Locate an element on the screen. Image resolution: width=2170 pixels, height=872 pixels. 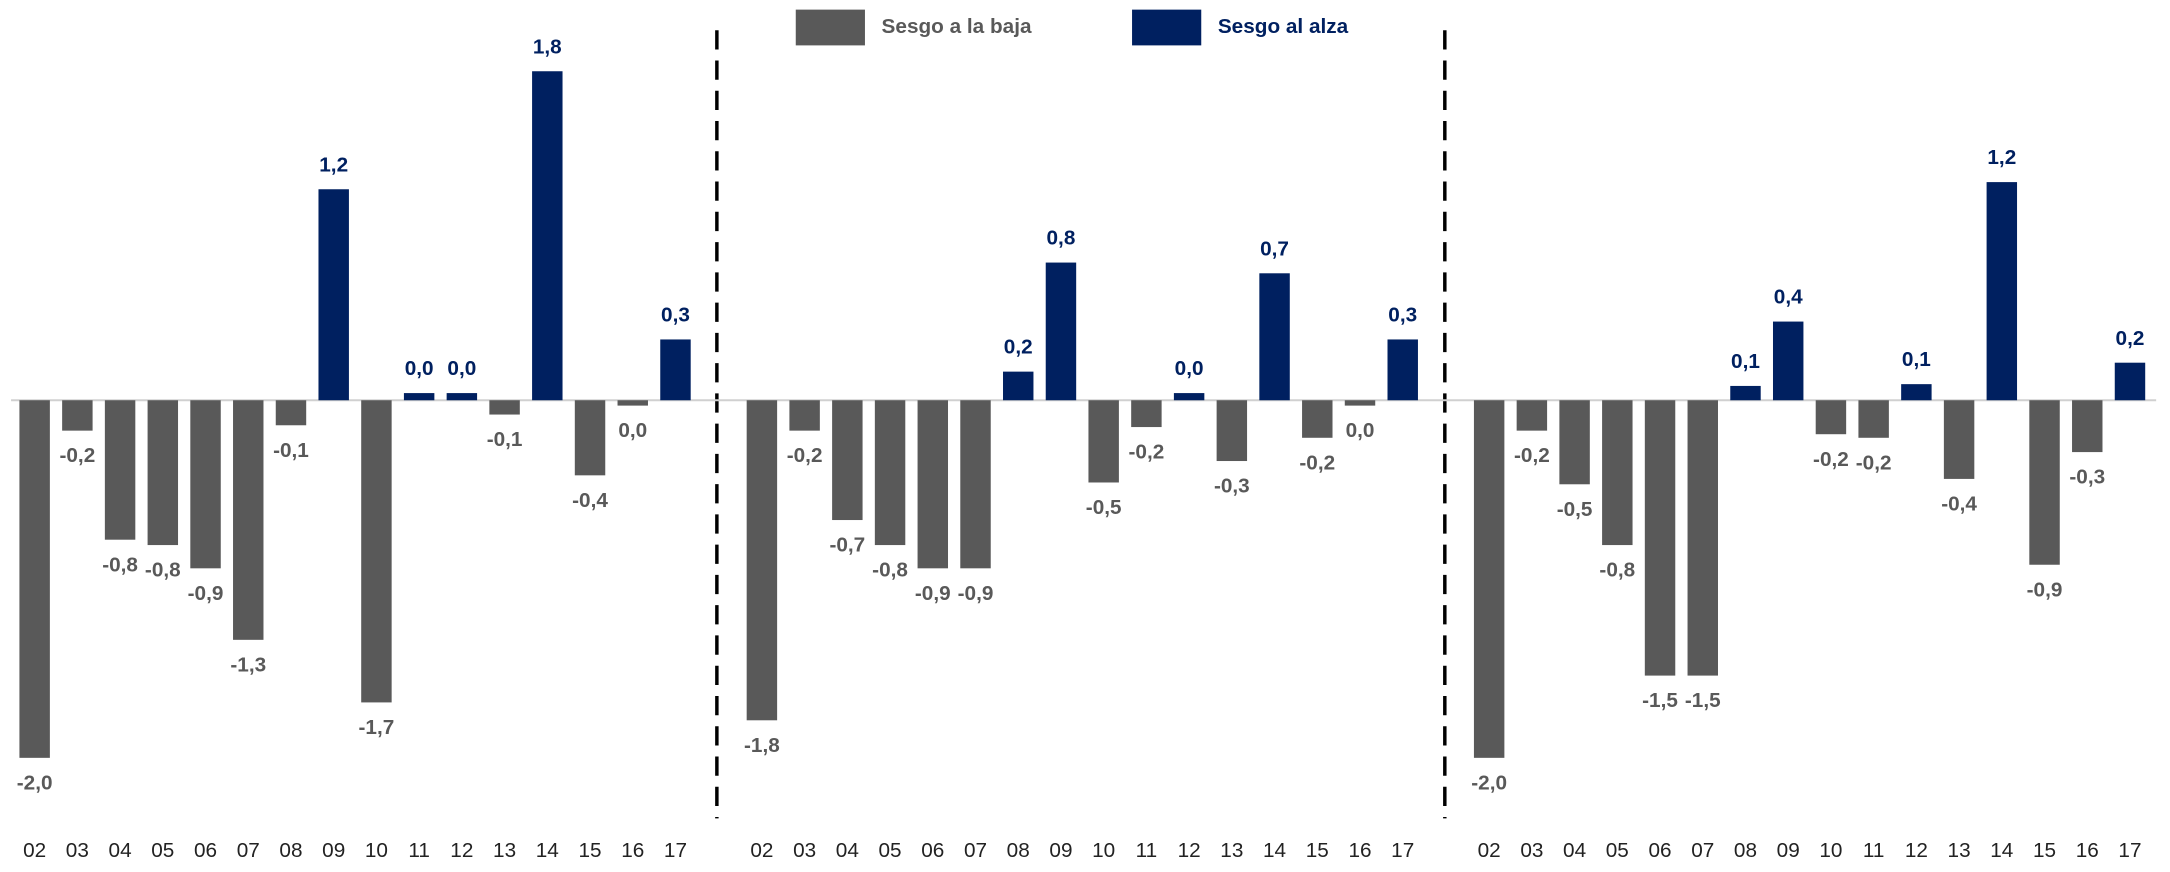
value-label: -0,7 is located at coordinates (847, 545).